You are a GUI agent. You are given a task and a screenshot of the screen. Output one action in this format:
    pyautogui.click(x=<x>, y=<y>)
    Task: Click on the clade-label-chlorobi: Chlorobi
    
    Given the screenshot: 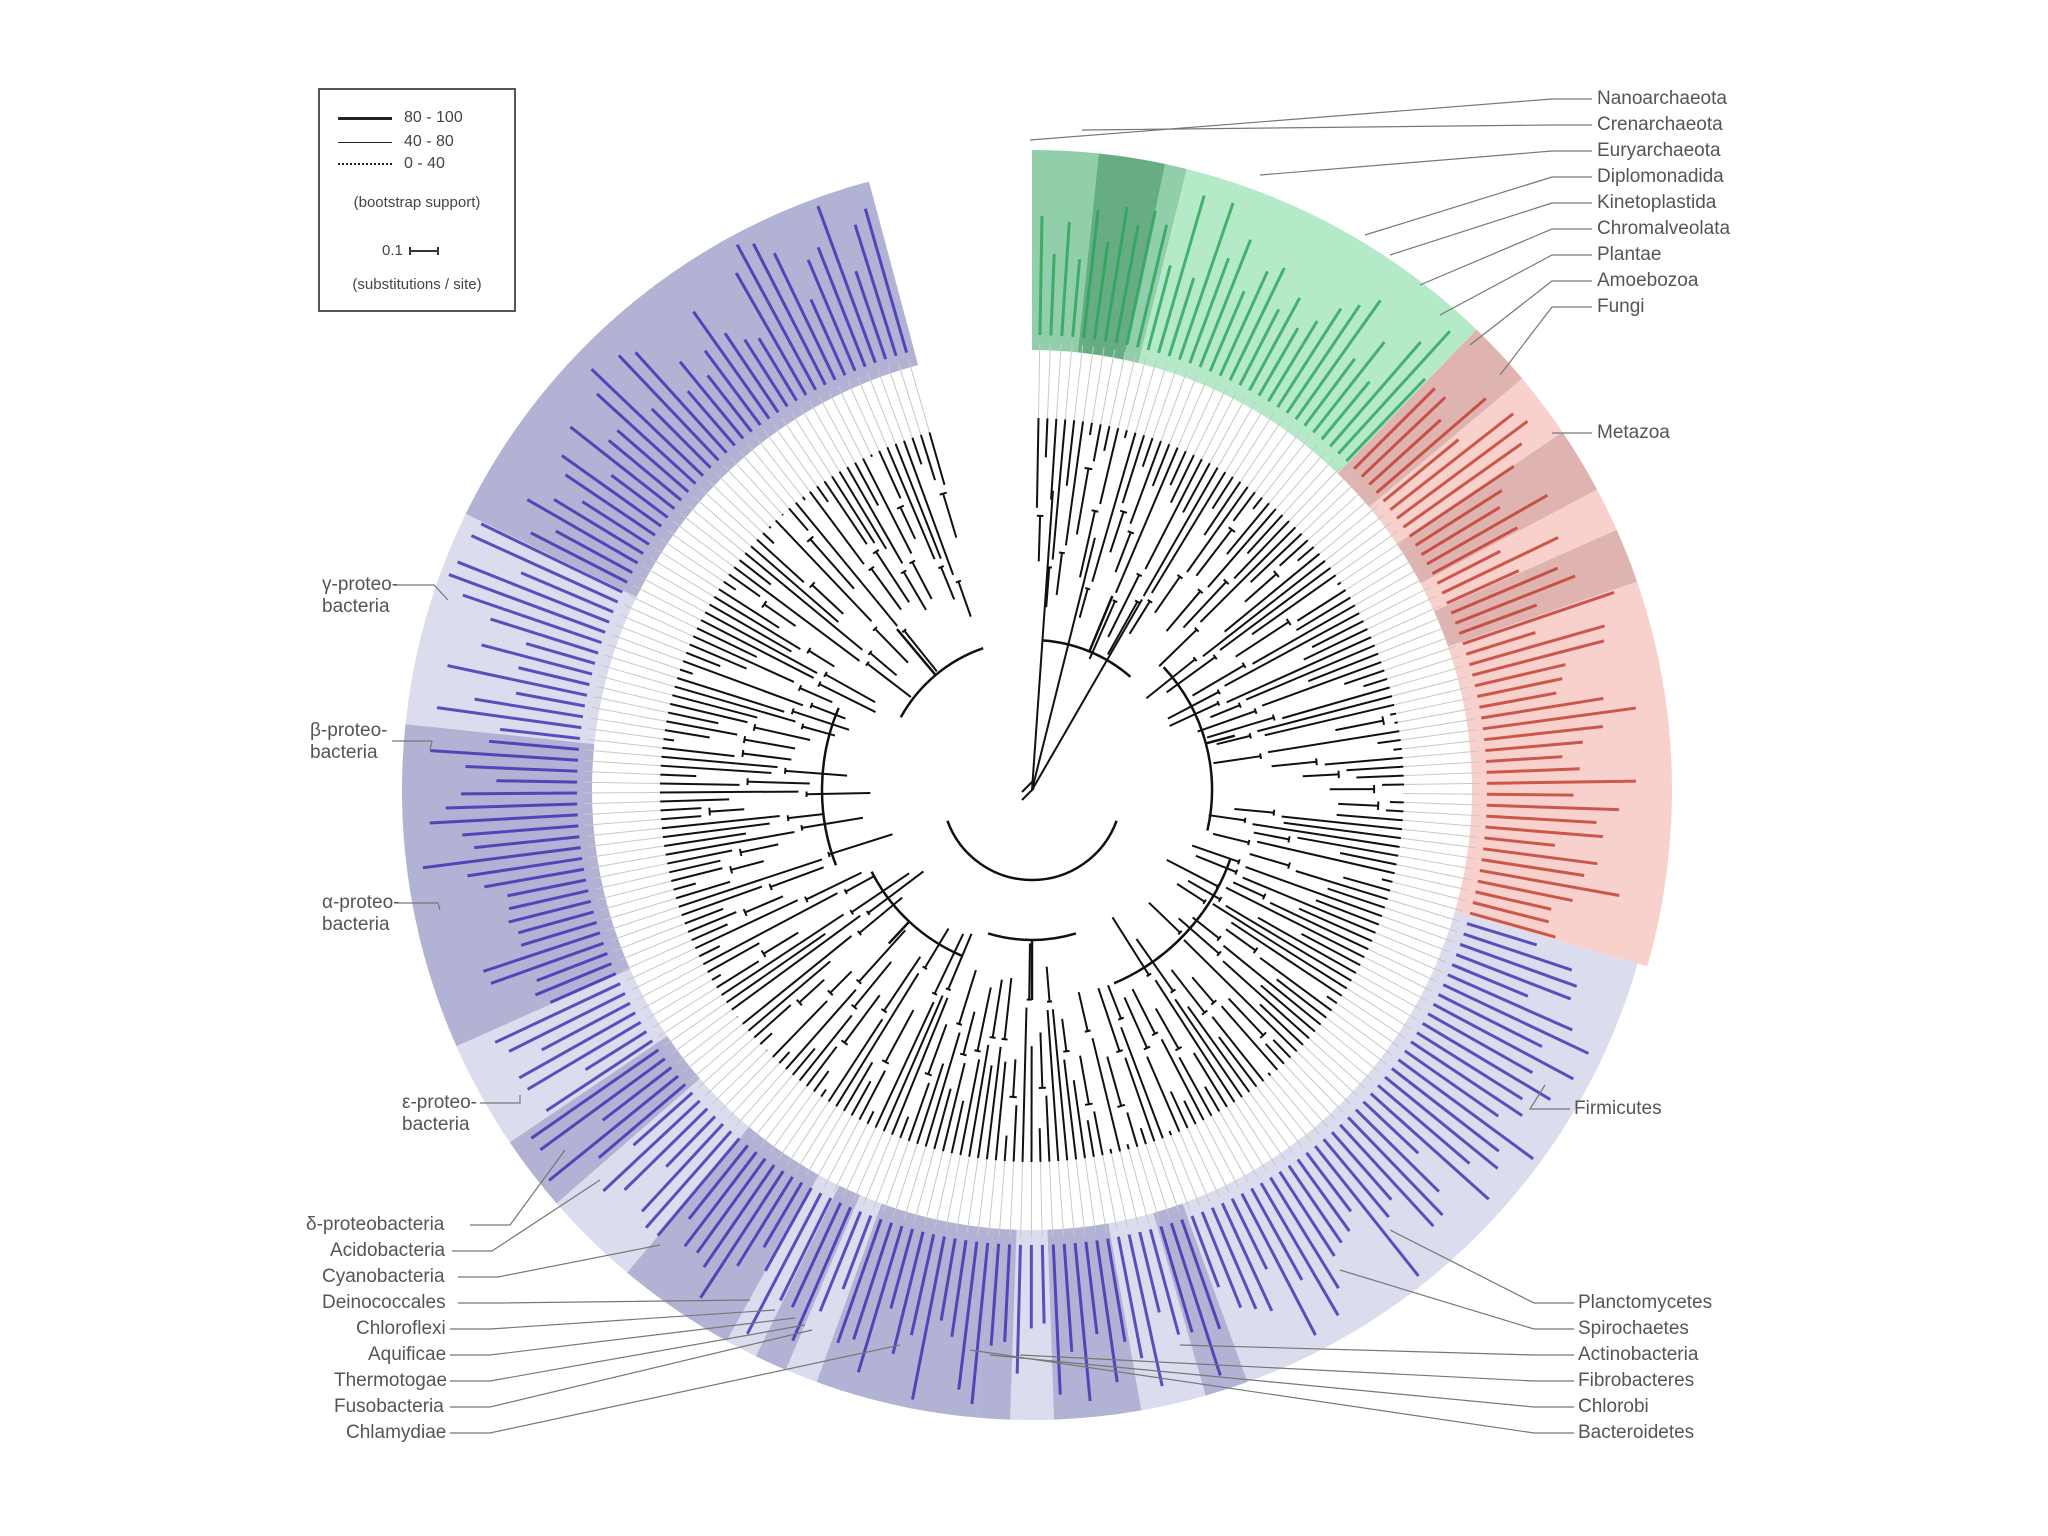 What is the action you would take?
    pyautogui.click(x=1613, y=1406)
    